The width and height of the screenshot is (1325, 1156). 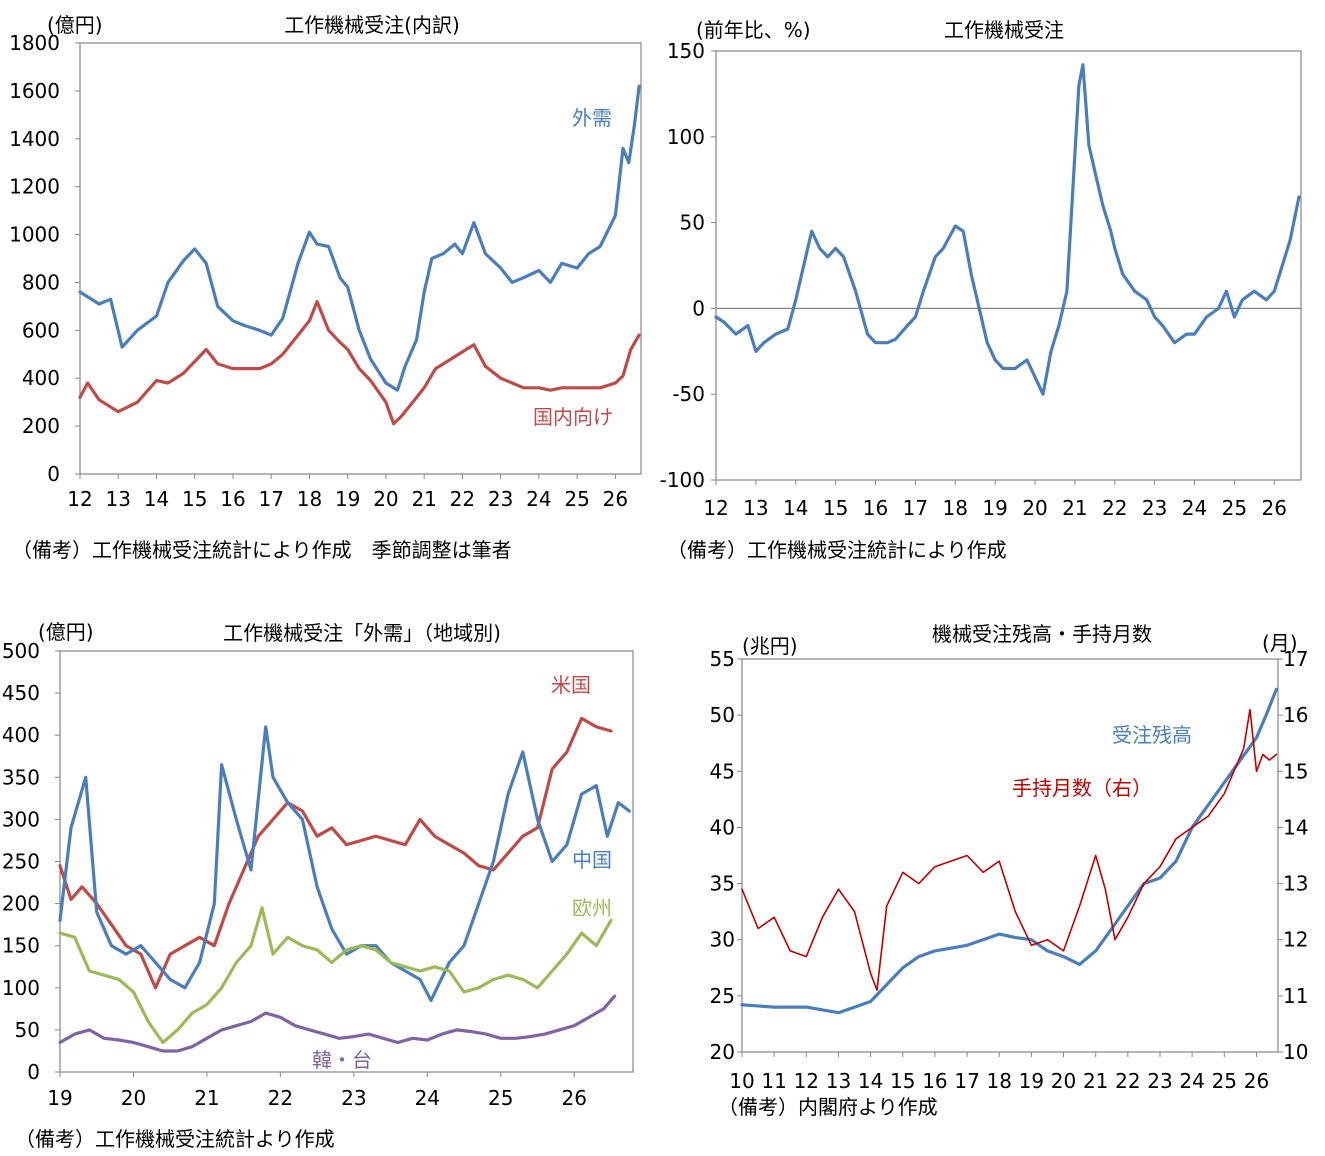 I want to click on chart-title: 工作機械受注(内訳), so click(x=372, y=25).